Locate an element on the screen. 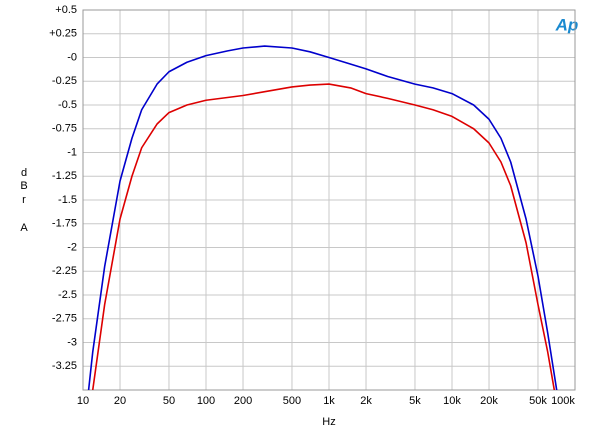  x-tick-label: 100 is located at coordinates (206, 401).